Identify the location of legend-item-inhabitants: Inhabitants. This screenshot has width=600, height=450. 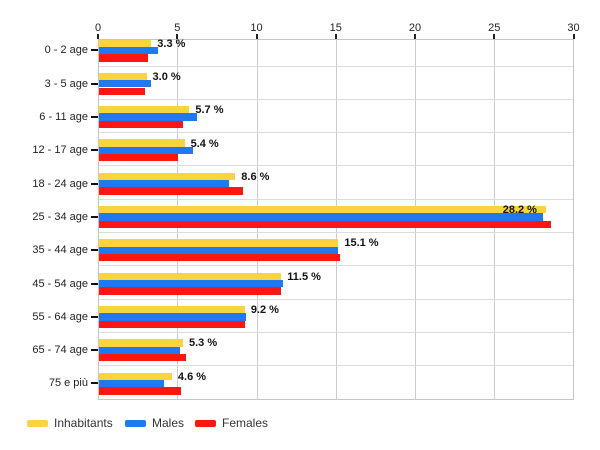
(70, 423).